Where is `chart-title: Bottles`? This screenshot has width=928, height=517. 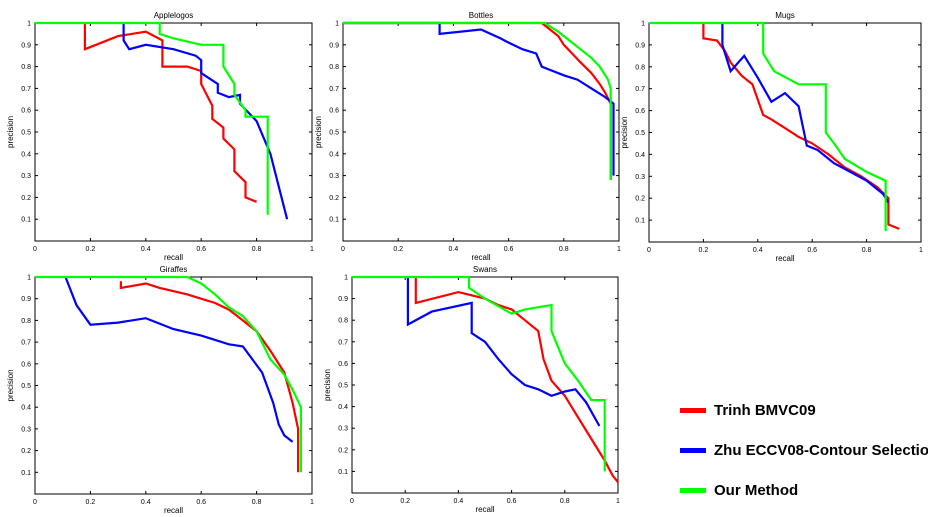
chart-title: Bottles is located at coordinates (481, 15).